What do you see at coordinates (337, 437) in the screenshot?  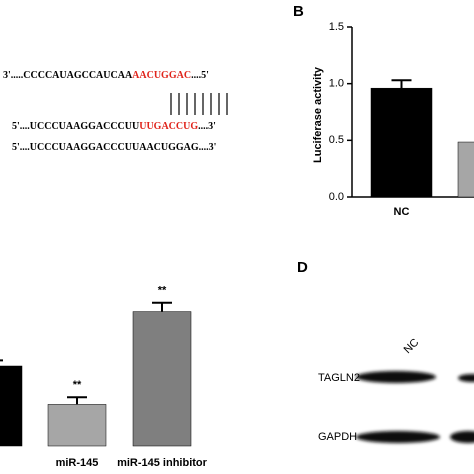 I see `row-label: GAPDH` at bounding box center [337, 437].